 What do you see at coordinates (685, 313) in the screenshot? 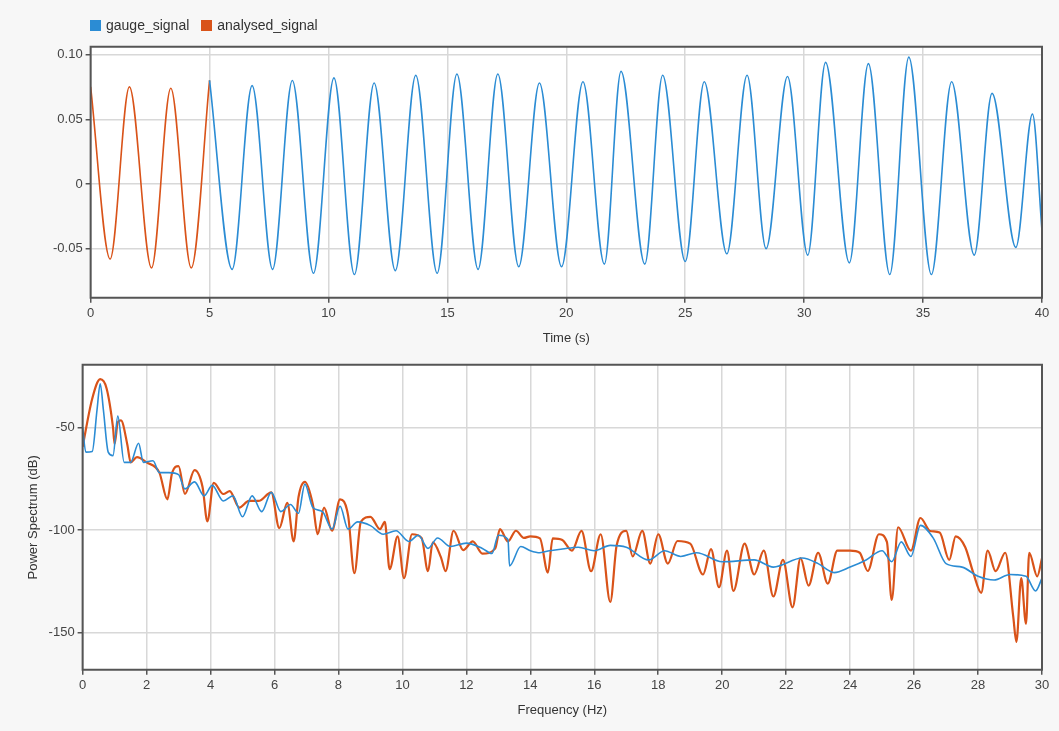
I see `x-tick-label: 25` at bounding box center [685, 313].